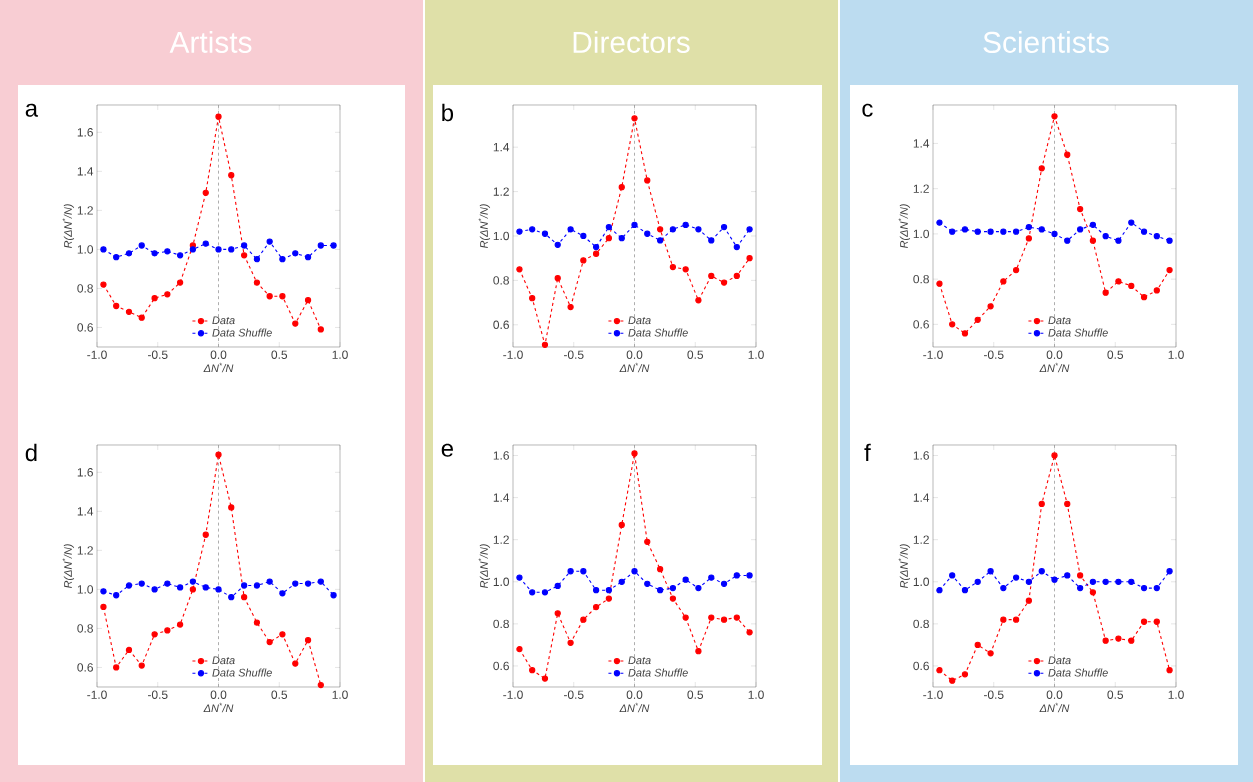 The width and height of the screenshot is (1253, 782). Describe the element at coordinates (658, 332) in the screenshot. I see `legend-label: Data Shuffle` at that location.